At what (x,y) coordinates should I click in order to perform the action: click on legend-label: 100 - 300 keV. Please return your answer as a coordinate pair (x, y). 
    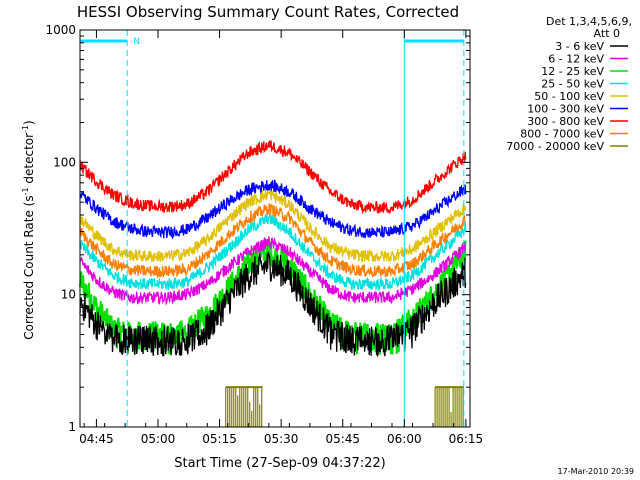
    Looking at the image, I should click on (565, 109).